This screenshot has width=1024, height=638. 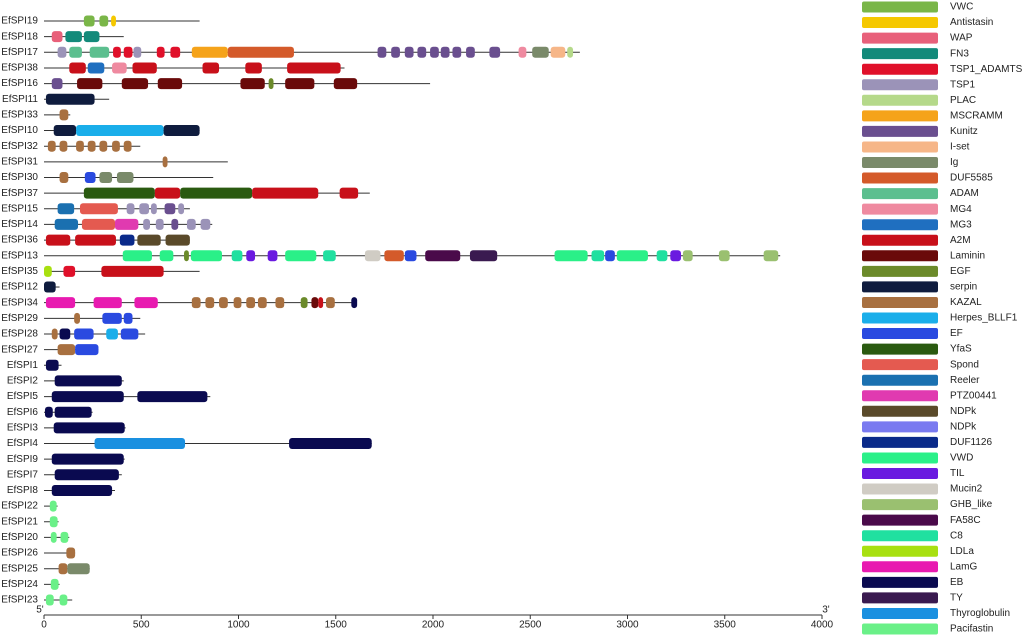 What do you see at coordinates (627, 625) in the screenshot?
I see `x-tick-label: 3000` at bounding box center [627, 625].